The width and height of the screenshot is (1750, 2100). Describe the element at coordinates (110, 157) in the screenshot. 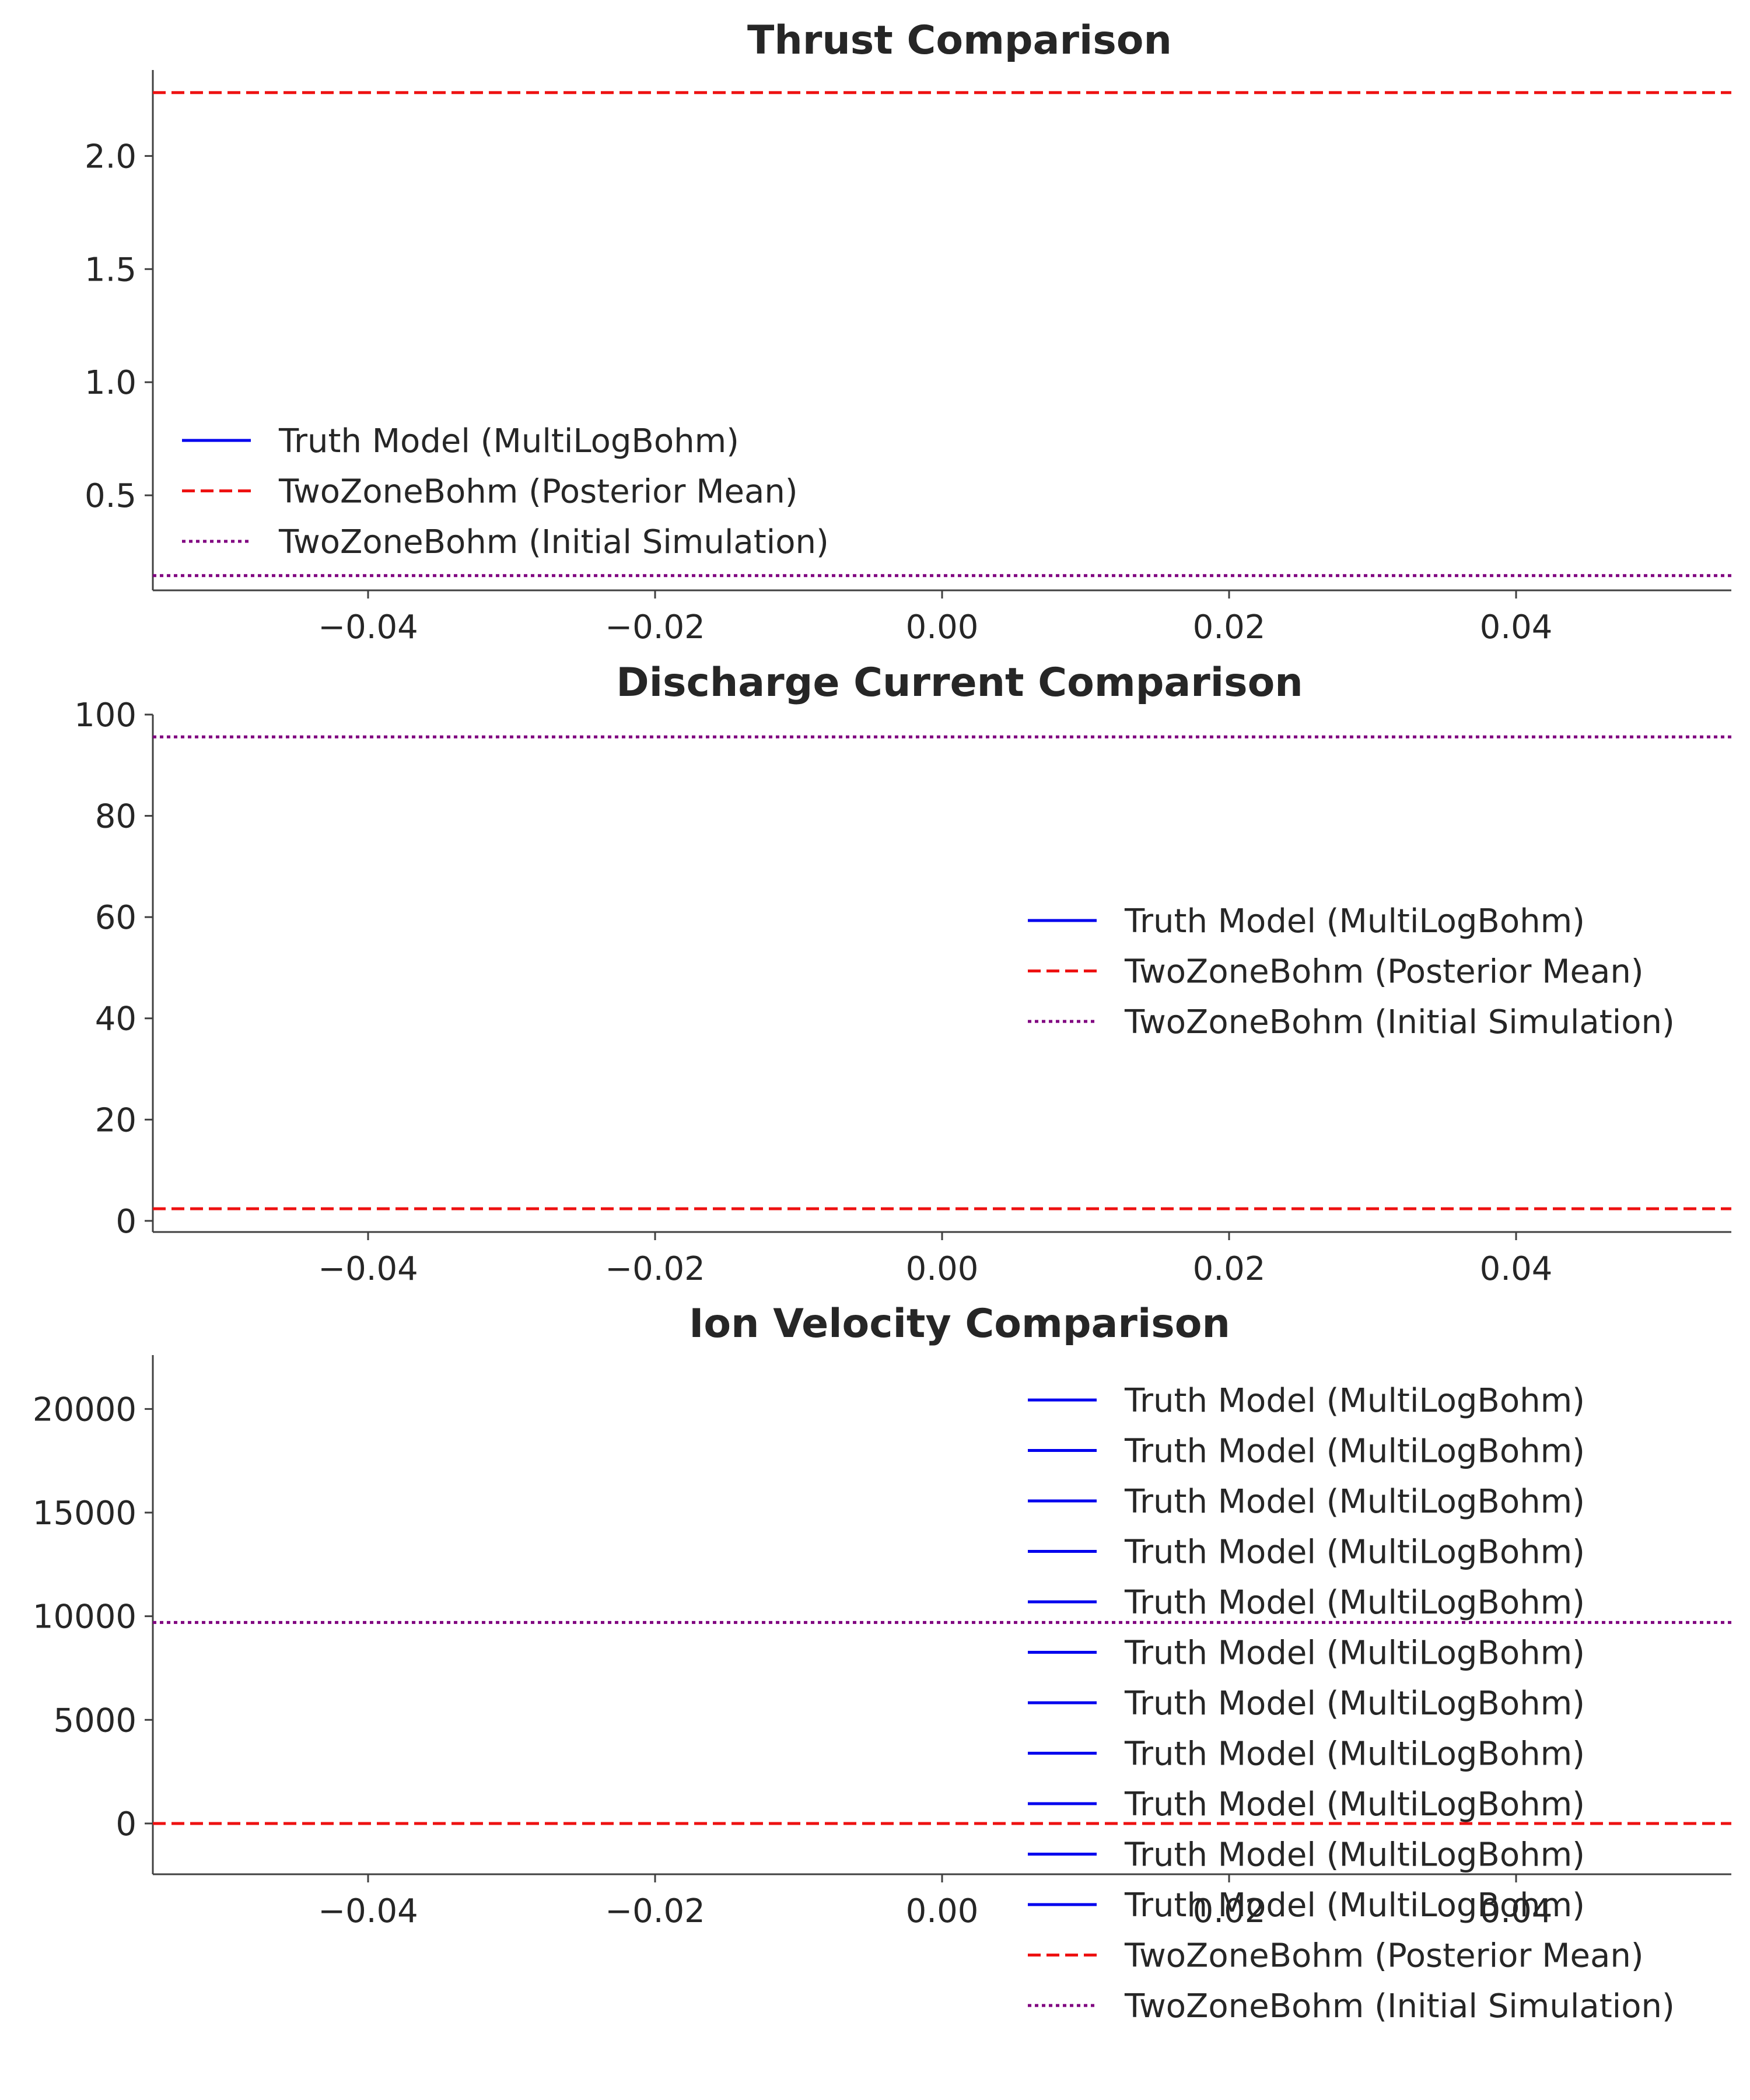

I see `y-tick-label: 2.0` at that location.